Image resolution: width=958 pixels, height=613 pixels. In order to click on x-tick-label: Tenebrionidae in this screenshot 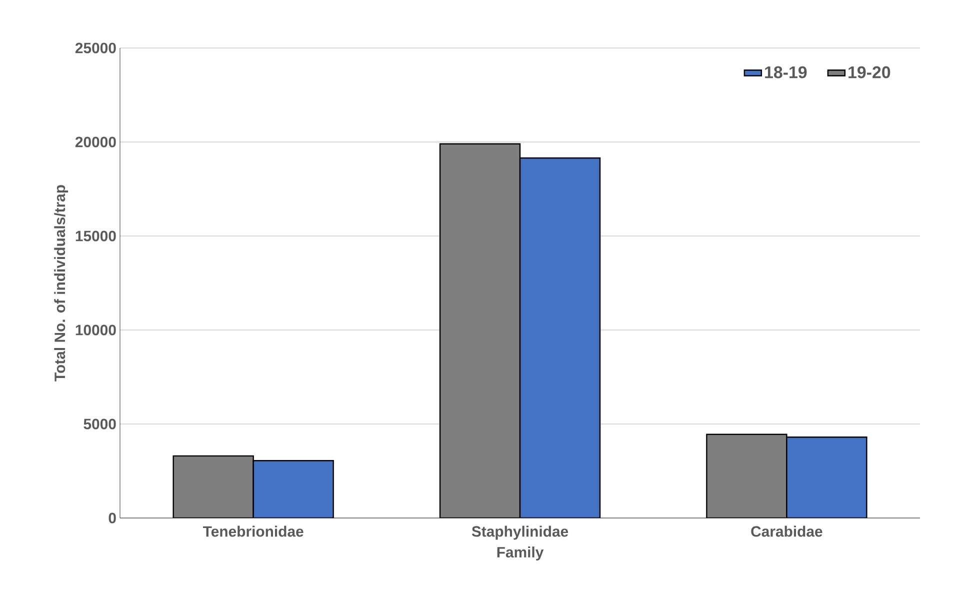, I will do `click(253, 531)`.